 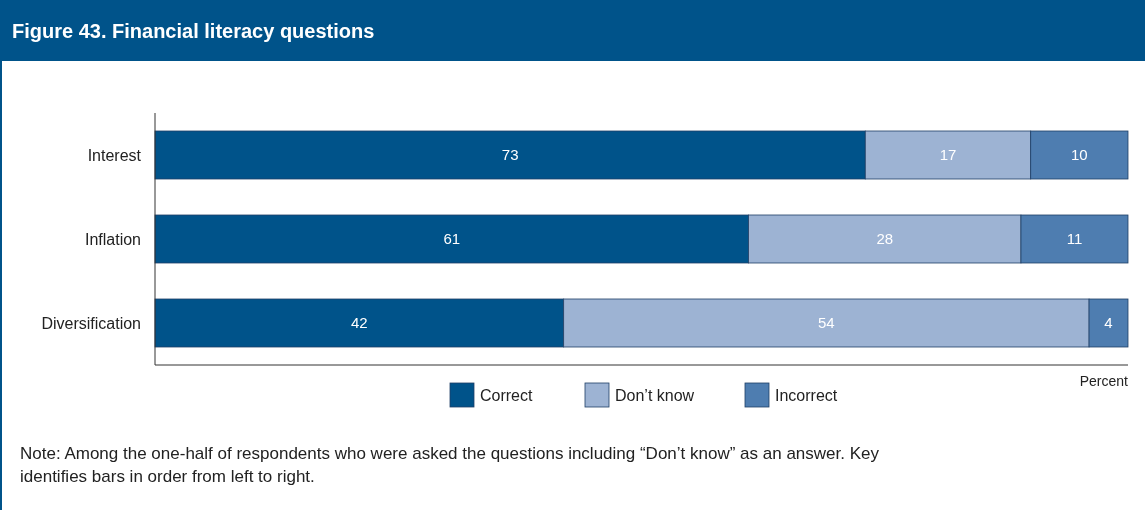 What do you see at coordinates (826, 323) in the screenshot?
I see `data-label: 54` at bounding box center [826, 323].